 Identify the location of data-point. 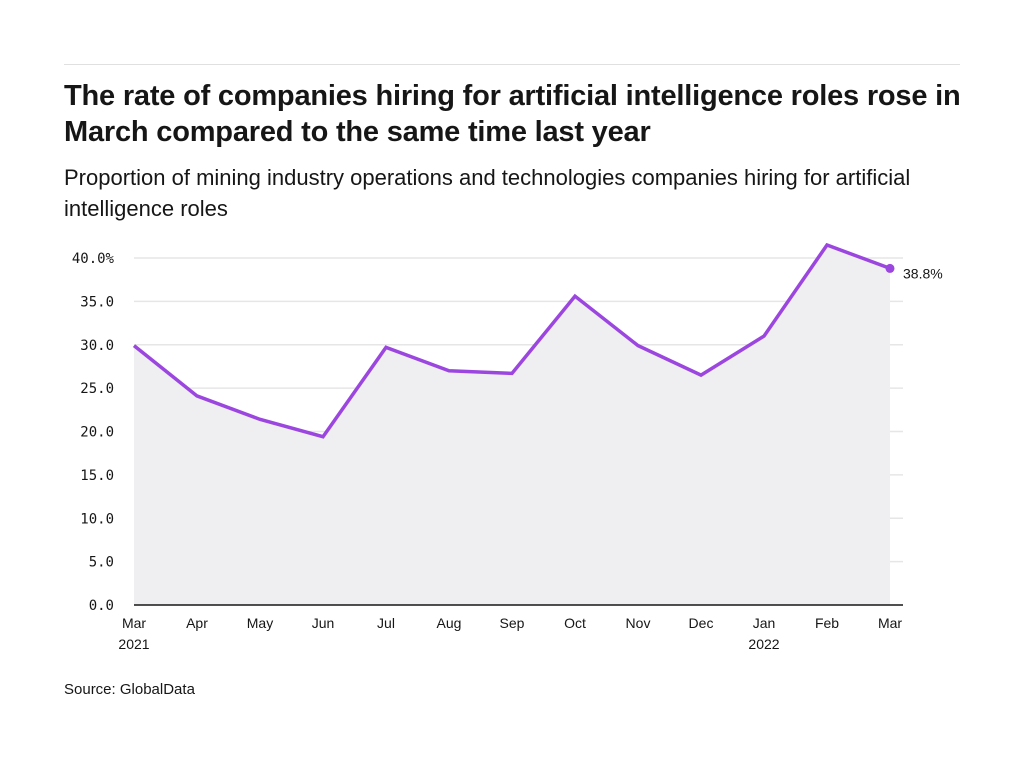
(890, 268).